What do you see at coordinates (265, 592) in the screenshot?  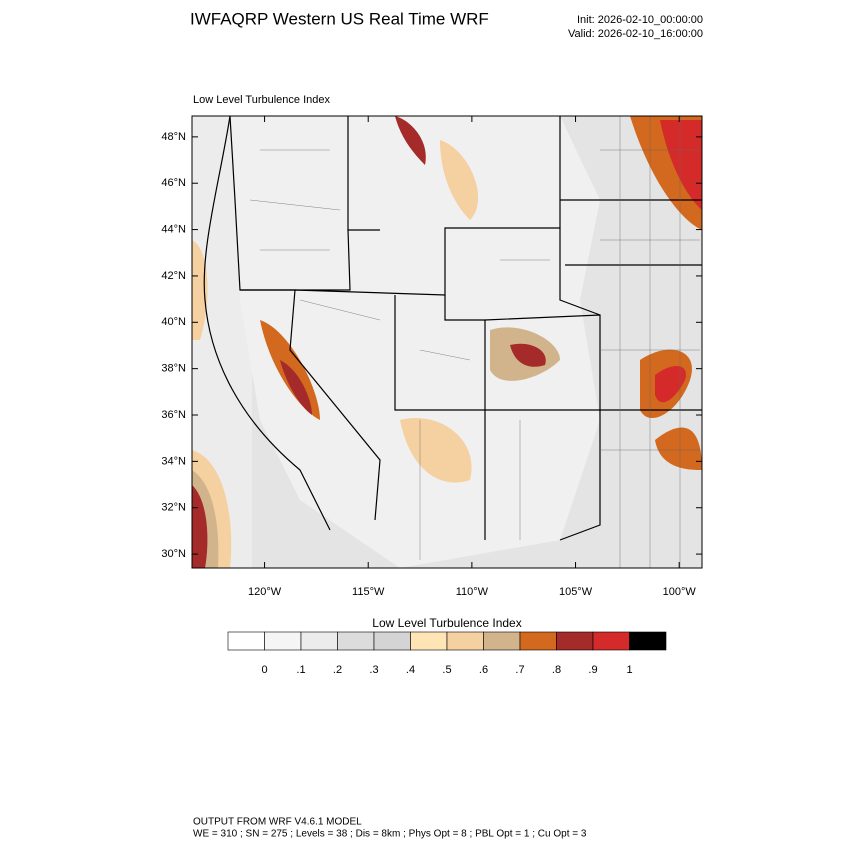 I see `lon-tick-label: 120°W` at bounding box center [265, 592].